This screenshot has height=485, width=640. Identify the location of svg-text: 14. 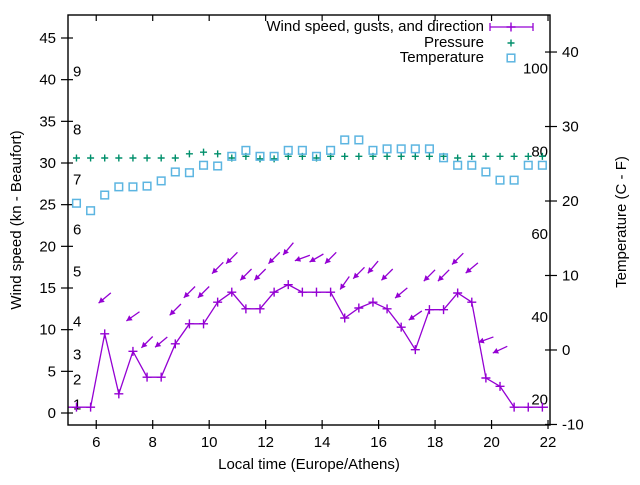
(322, 442).